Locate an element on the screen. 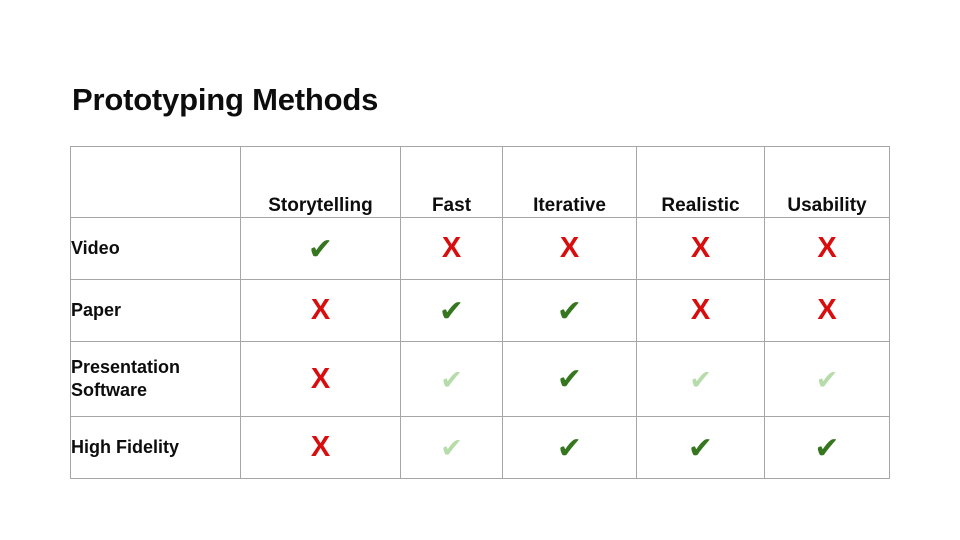  cell-paper-iterative: ✔ is located at coordinates (569, 310).